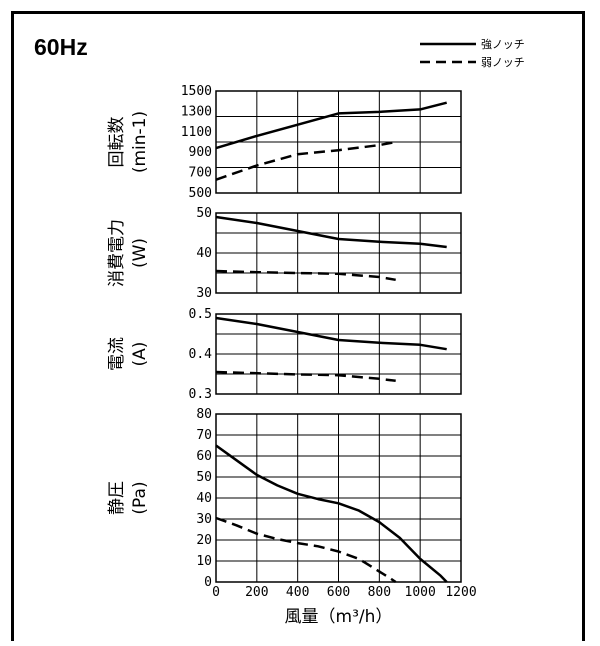  What do you see at coordinates (472, 53) in the screenshot?
I see `legend: 強ノッチ 弱ノッチ` at bounding box center [472, 53].